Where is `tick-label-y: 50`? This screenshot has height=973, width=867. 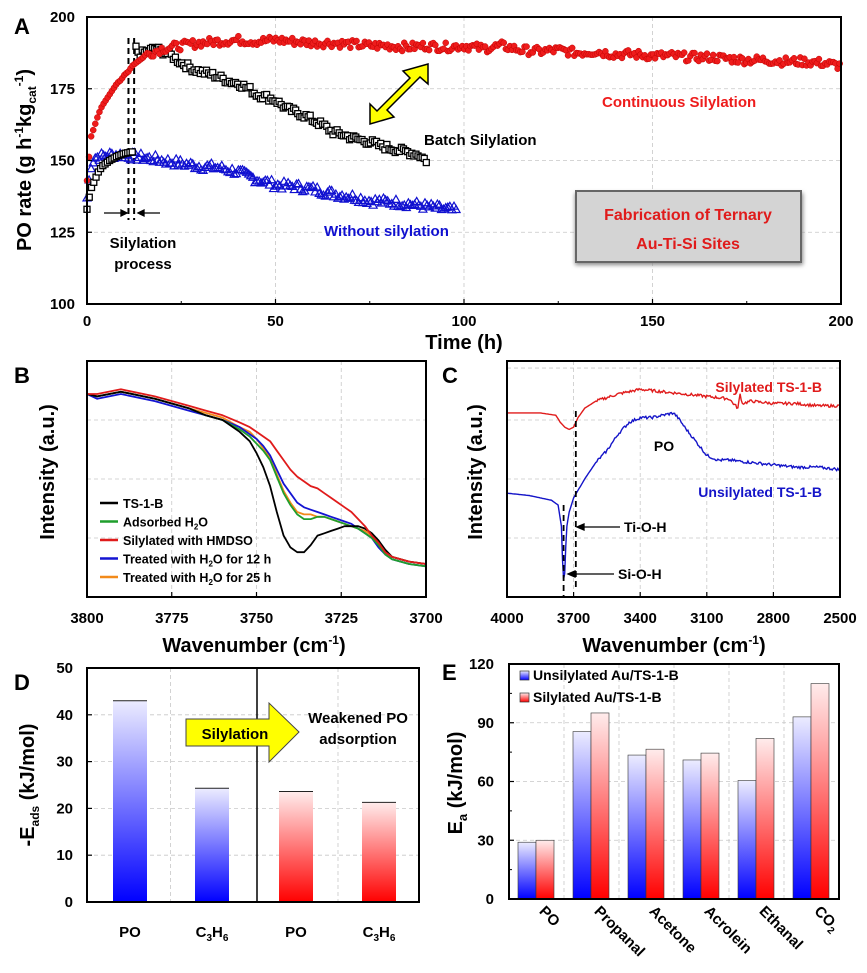 tick-label-y: 50 is located at coordinates (64, 668).